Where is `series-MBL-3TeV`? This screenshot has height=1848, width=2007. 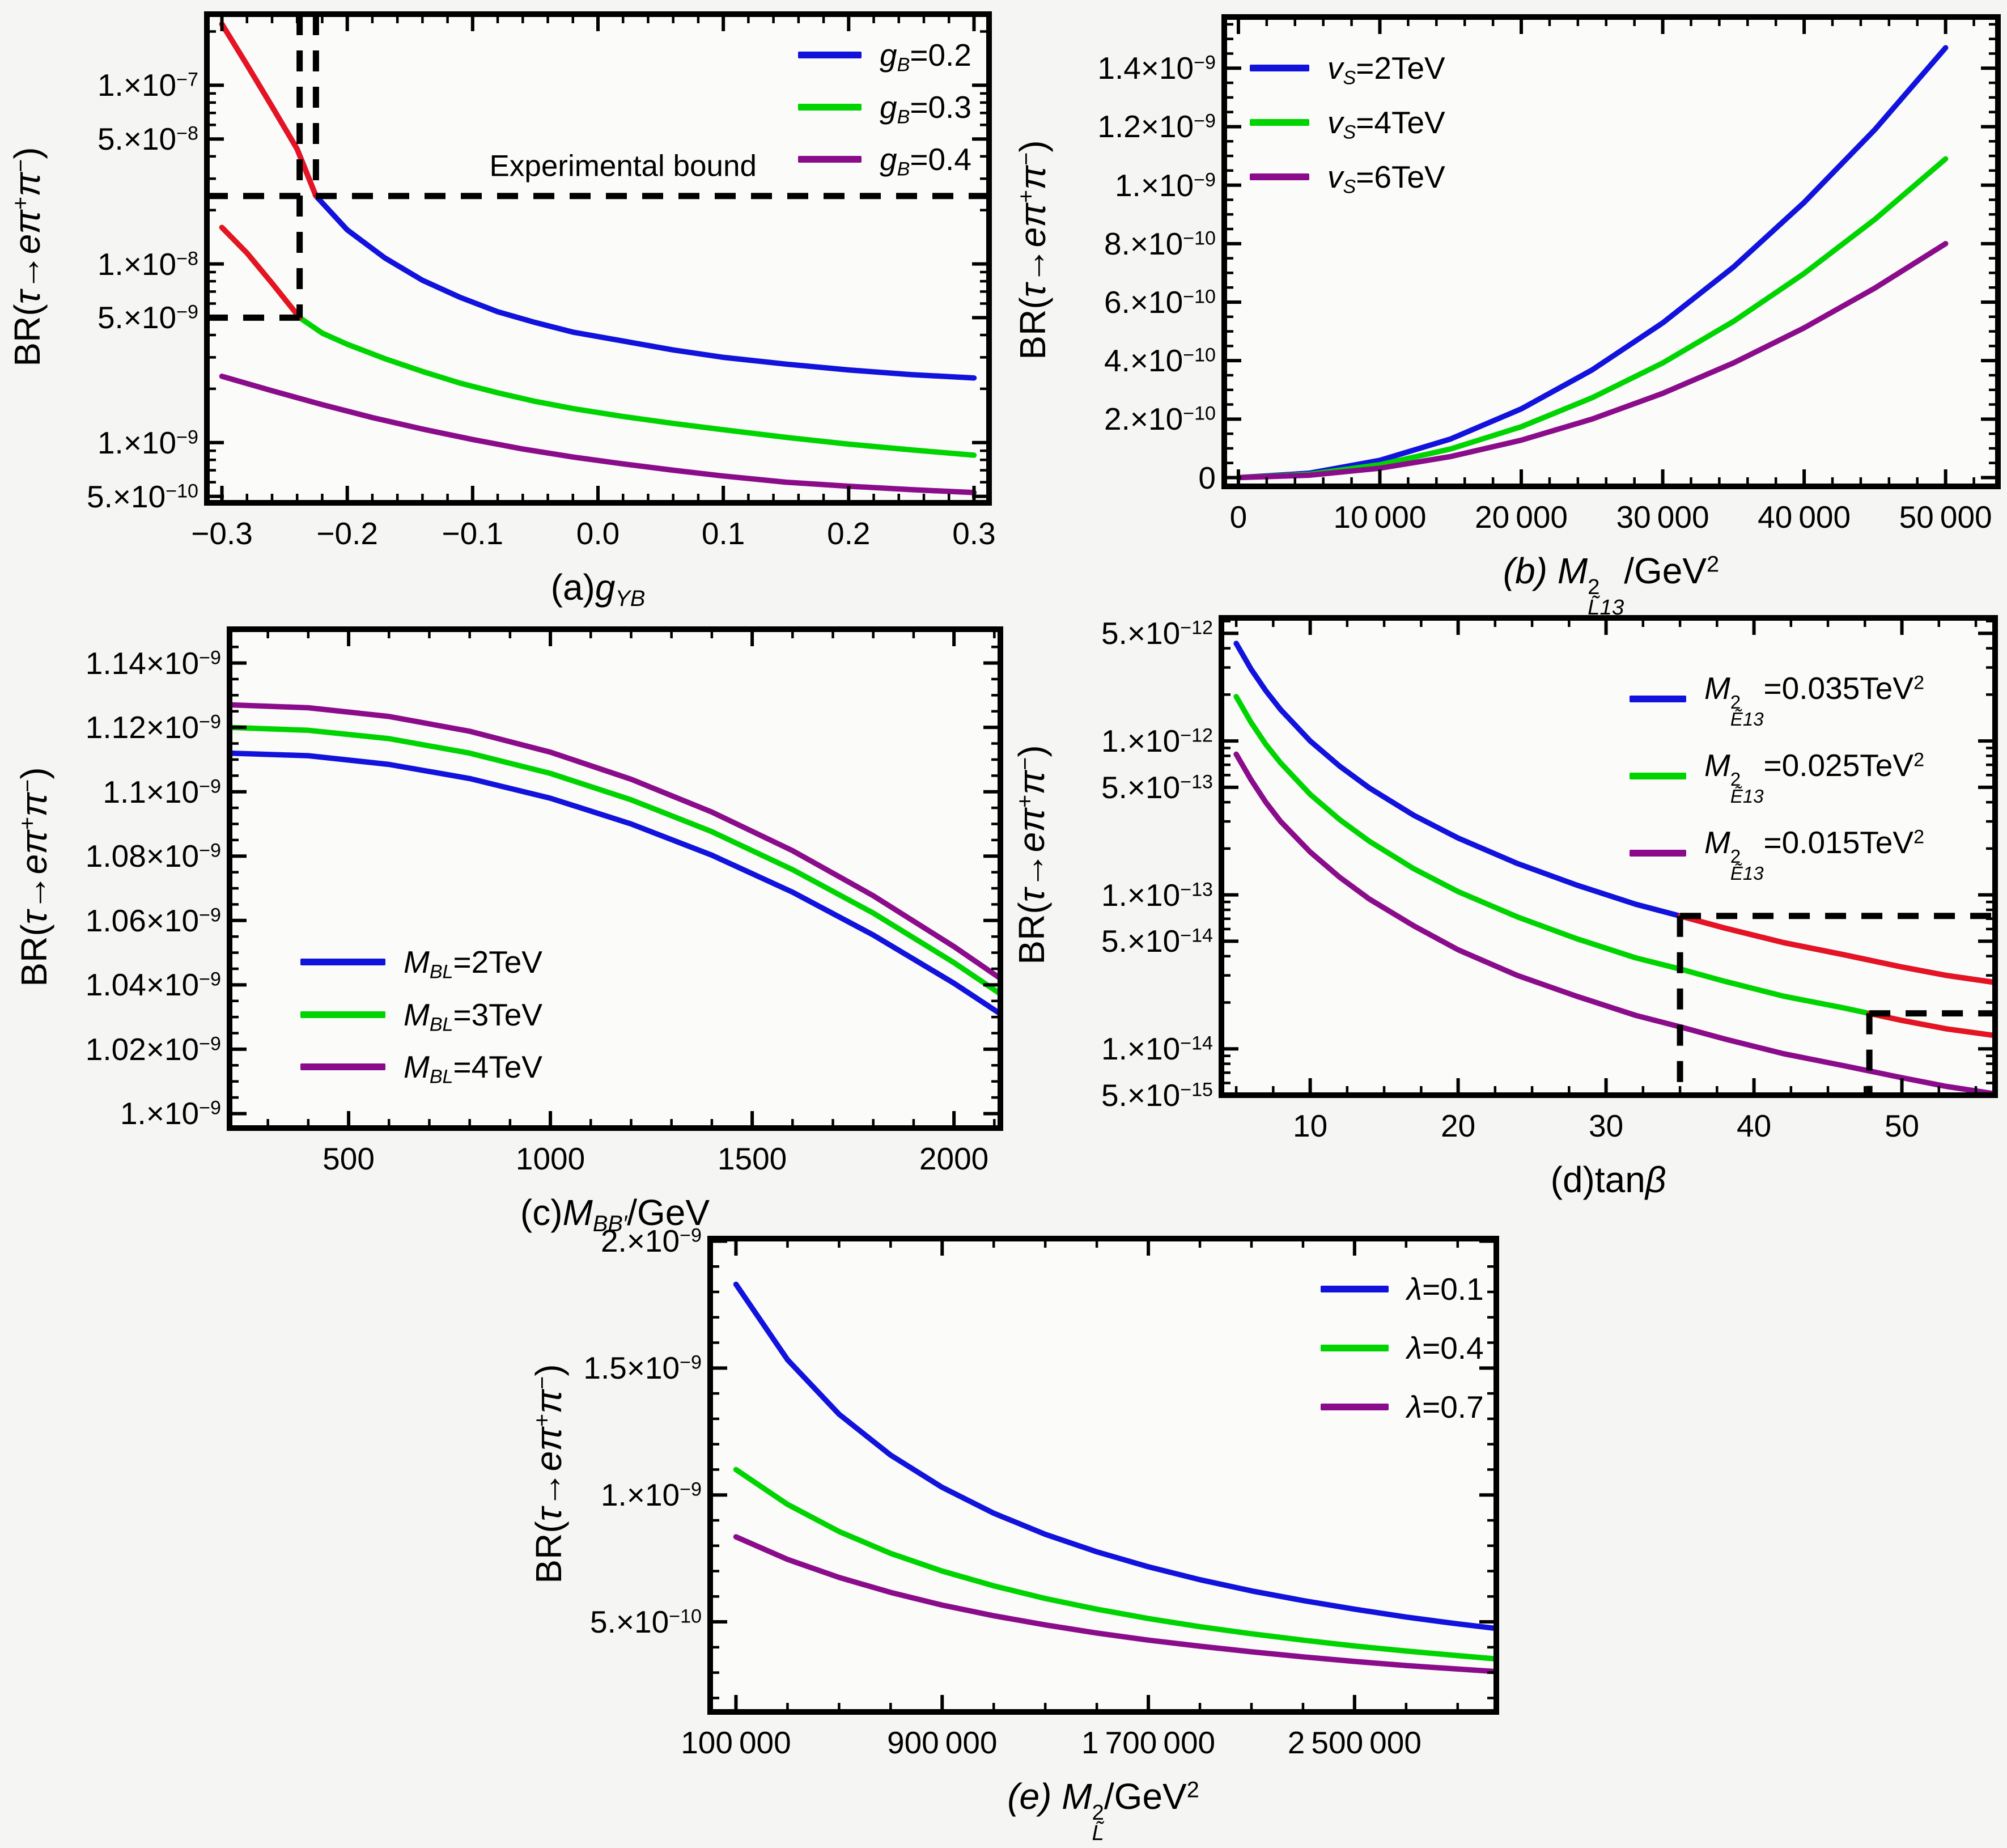 series-MBL-3TeV is located at coordinates (615, 860).